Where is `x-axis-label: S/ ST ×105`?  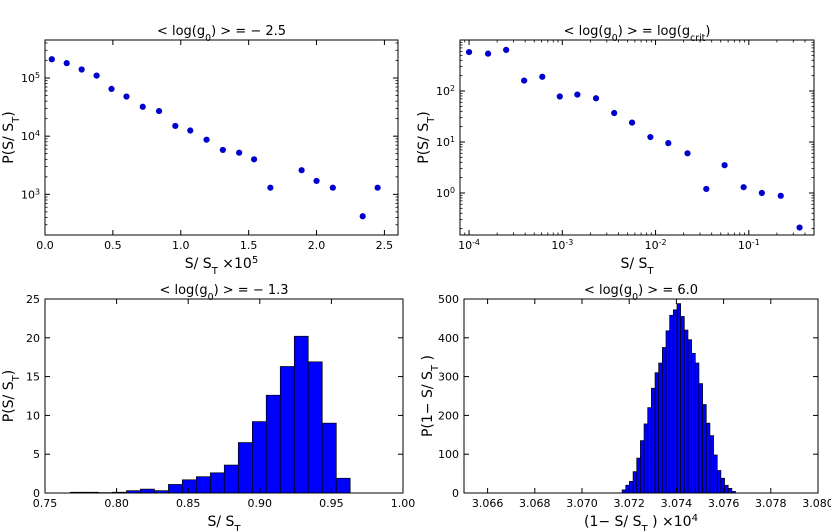
x-axis-label: S/ ST ×105 is located at coordinates (222, 266).